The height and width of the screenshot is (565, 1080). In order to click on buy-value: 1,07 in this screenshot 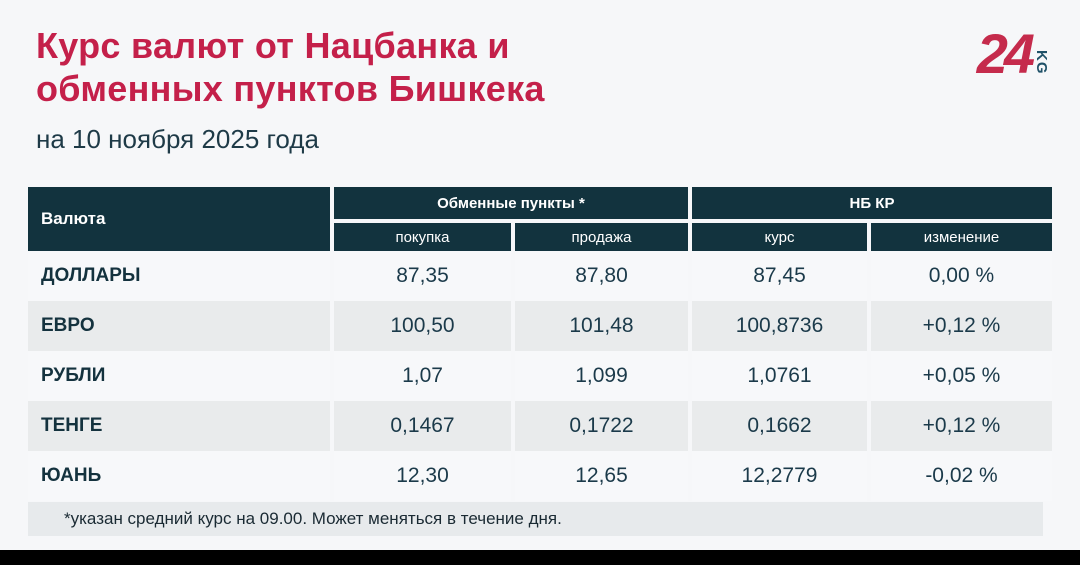, I will do `click(422, 376)`.